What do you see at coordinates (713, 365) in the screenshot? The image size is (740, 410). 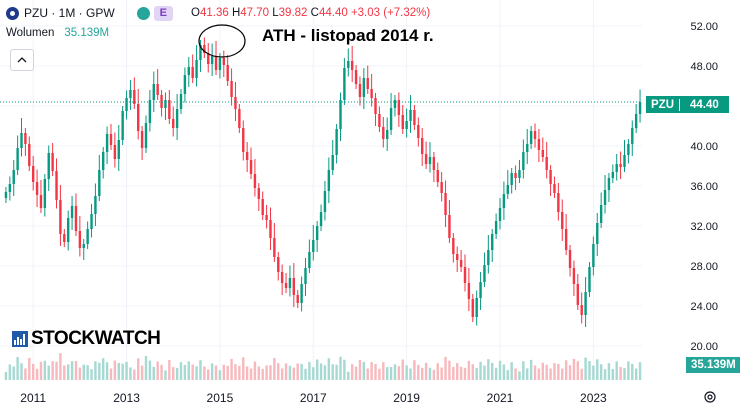 I see `volume-axis-label: 35.139M` at bounding box center [713, 365].